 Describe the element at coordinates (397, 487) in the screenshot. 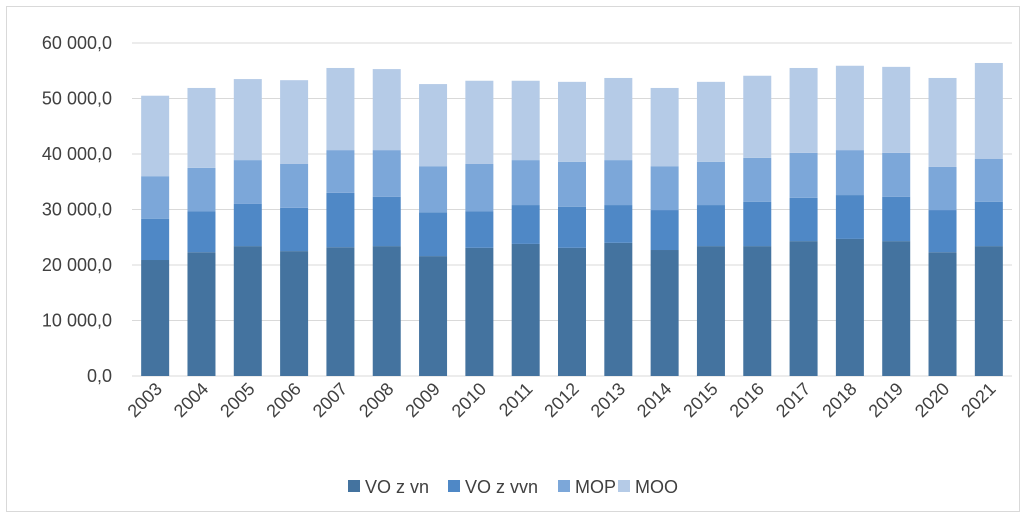

I see `legend-label: VO z vn` at that location.